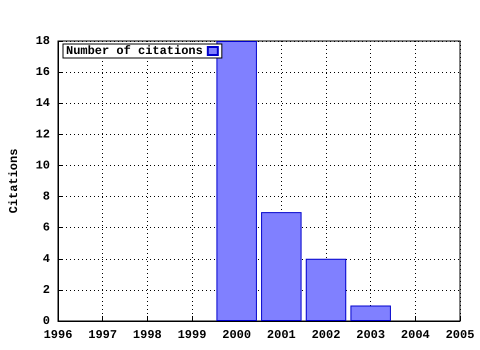 The height and width of the screenshot is (350, 480). Describe the element at coordinates (281, 335) in the screenshot. I see `x-tick-label: 2001` at that location.